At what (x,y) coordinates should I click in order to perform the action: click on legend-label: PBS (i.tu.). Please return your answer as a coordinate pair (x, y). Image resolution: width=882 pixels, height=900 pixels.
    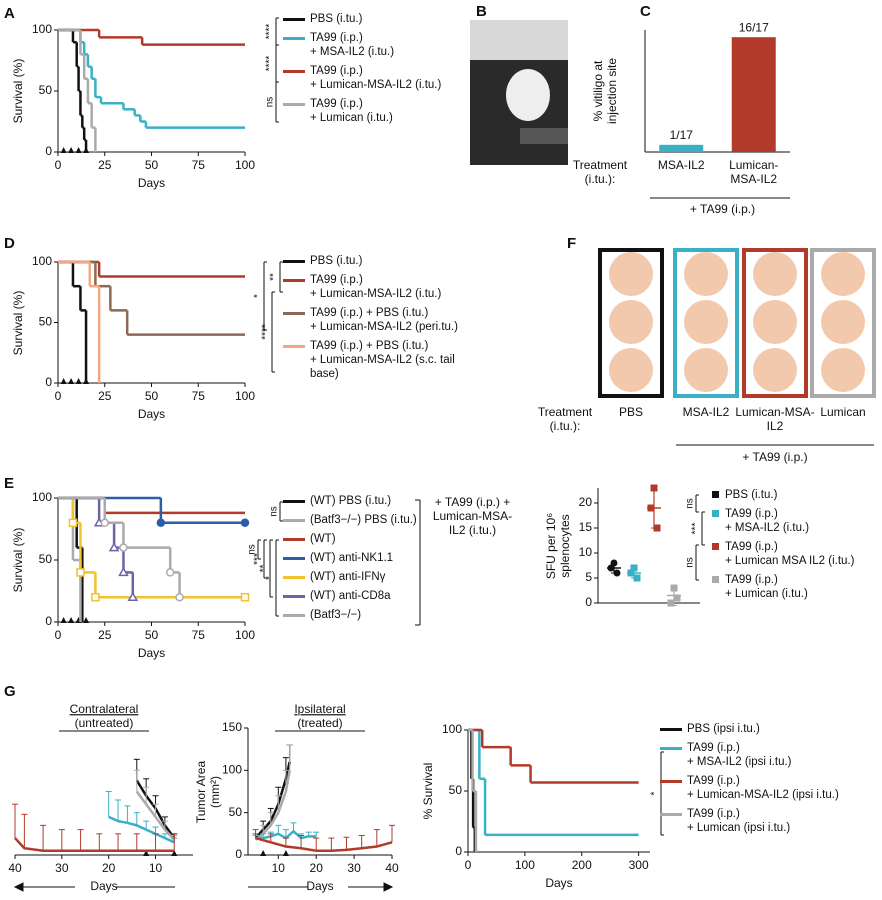
    Looking at the image, I should click on (751, 495).